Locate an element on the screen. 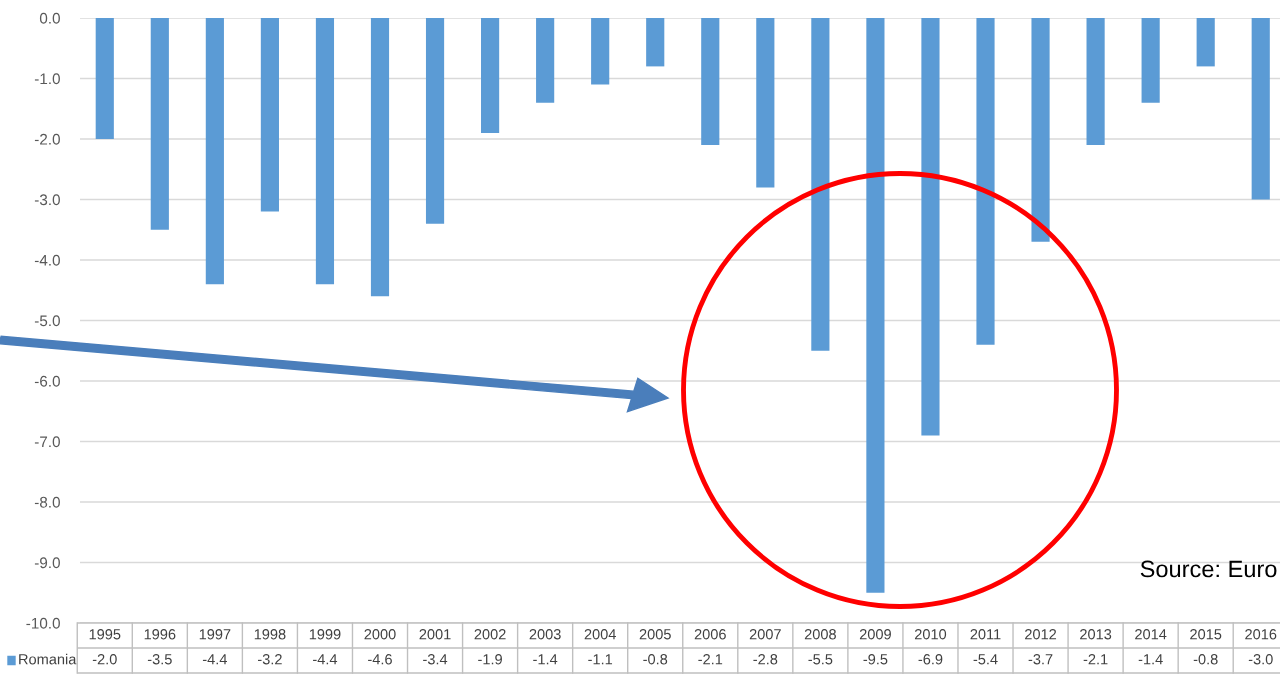 The width and height of the screenshot is (1280, 675). x-tick-label: 2012 is located at coordinates (1041, 634).